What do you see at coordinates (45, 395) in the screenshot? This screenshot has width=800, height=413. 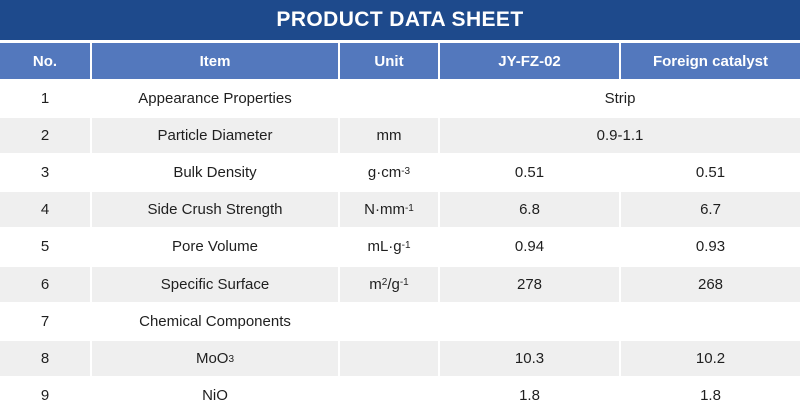 I see `no-cell: 9` at bounding box center [45, 395].